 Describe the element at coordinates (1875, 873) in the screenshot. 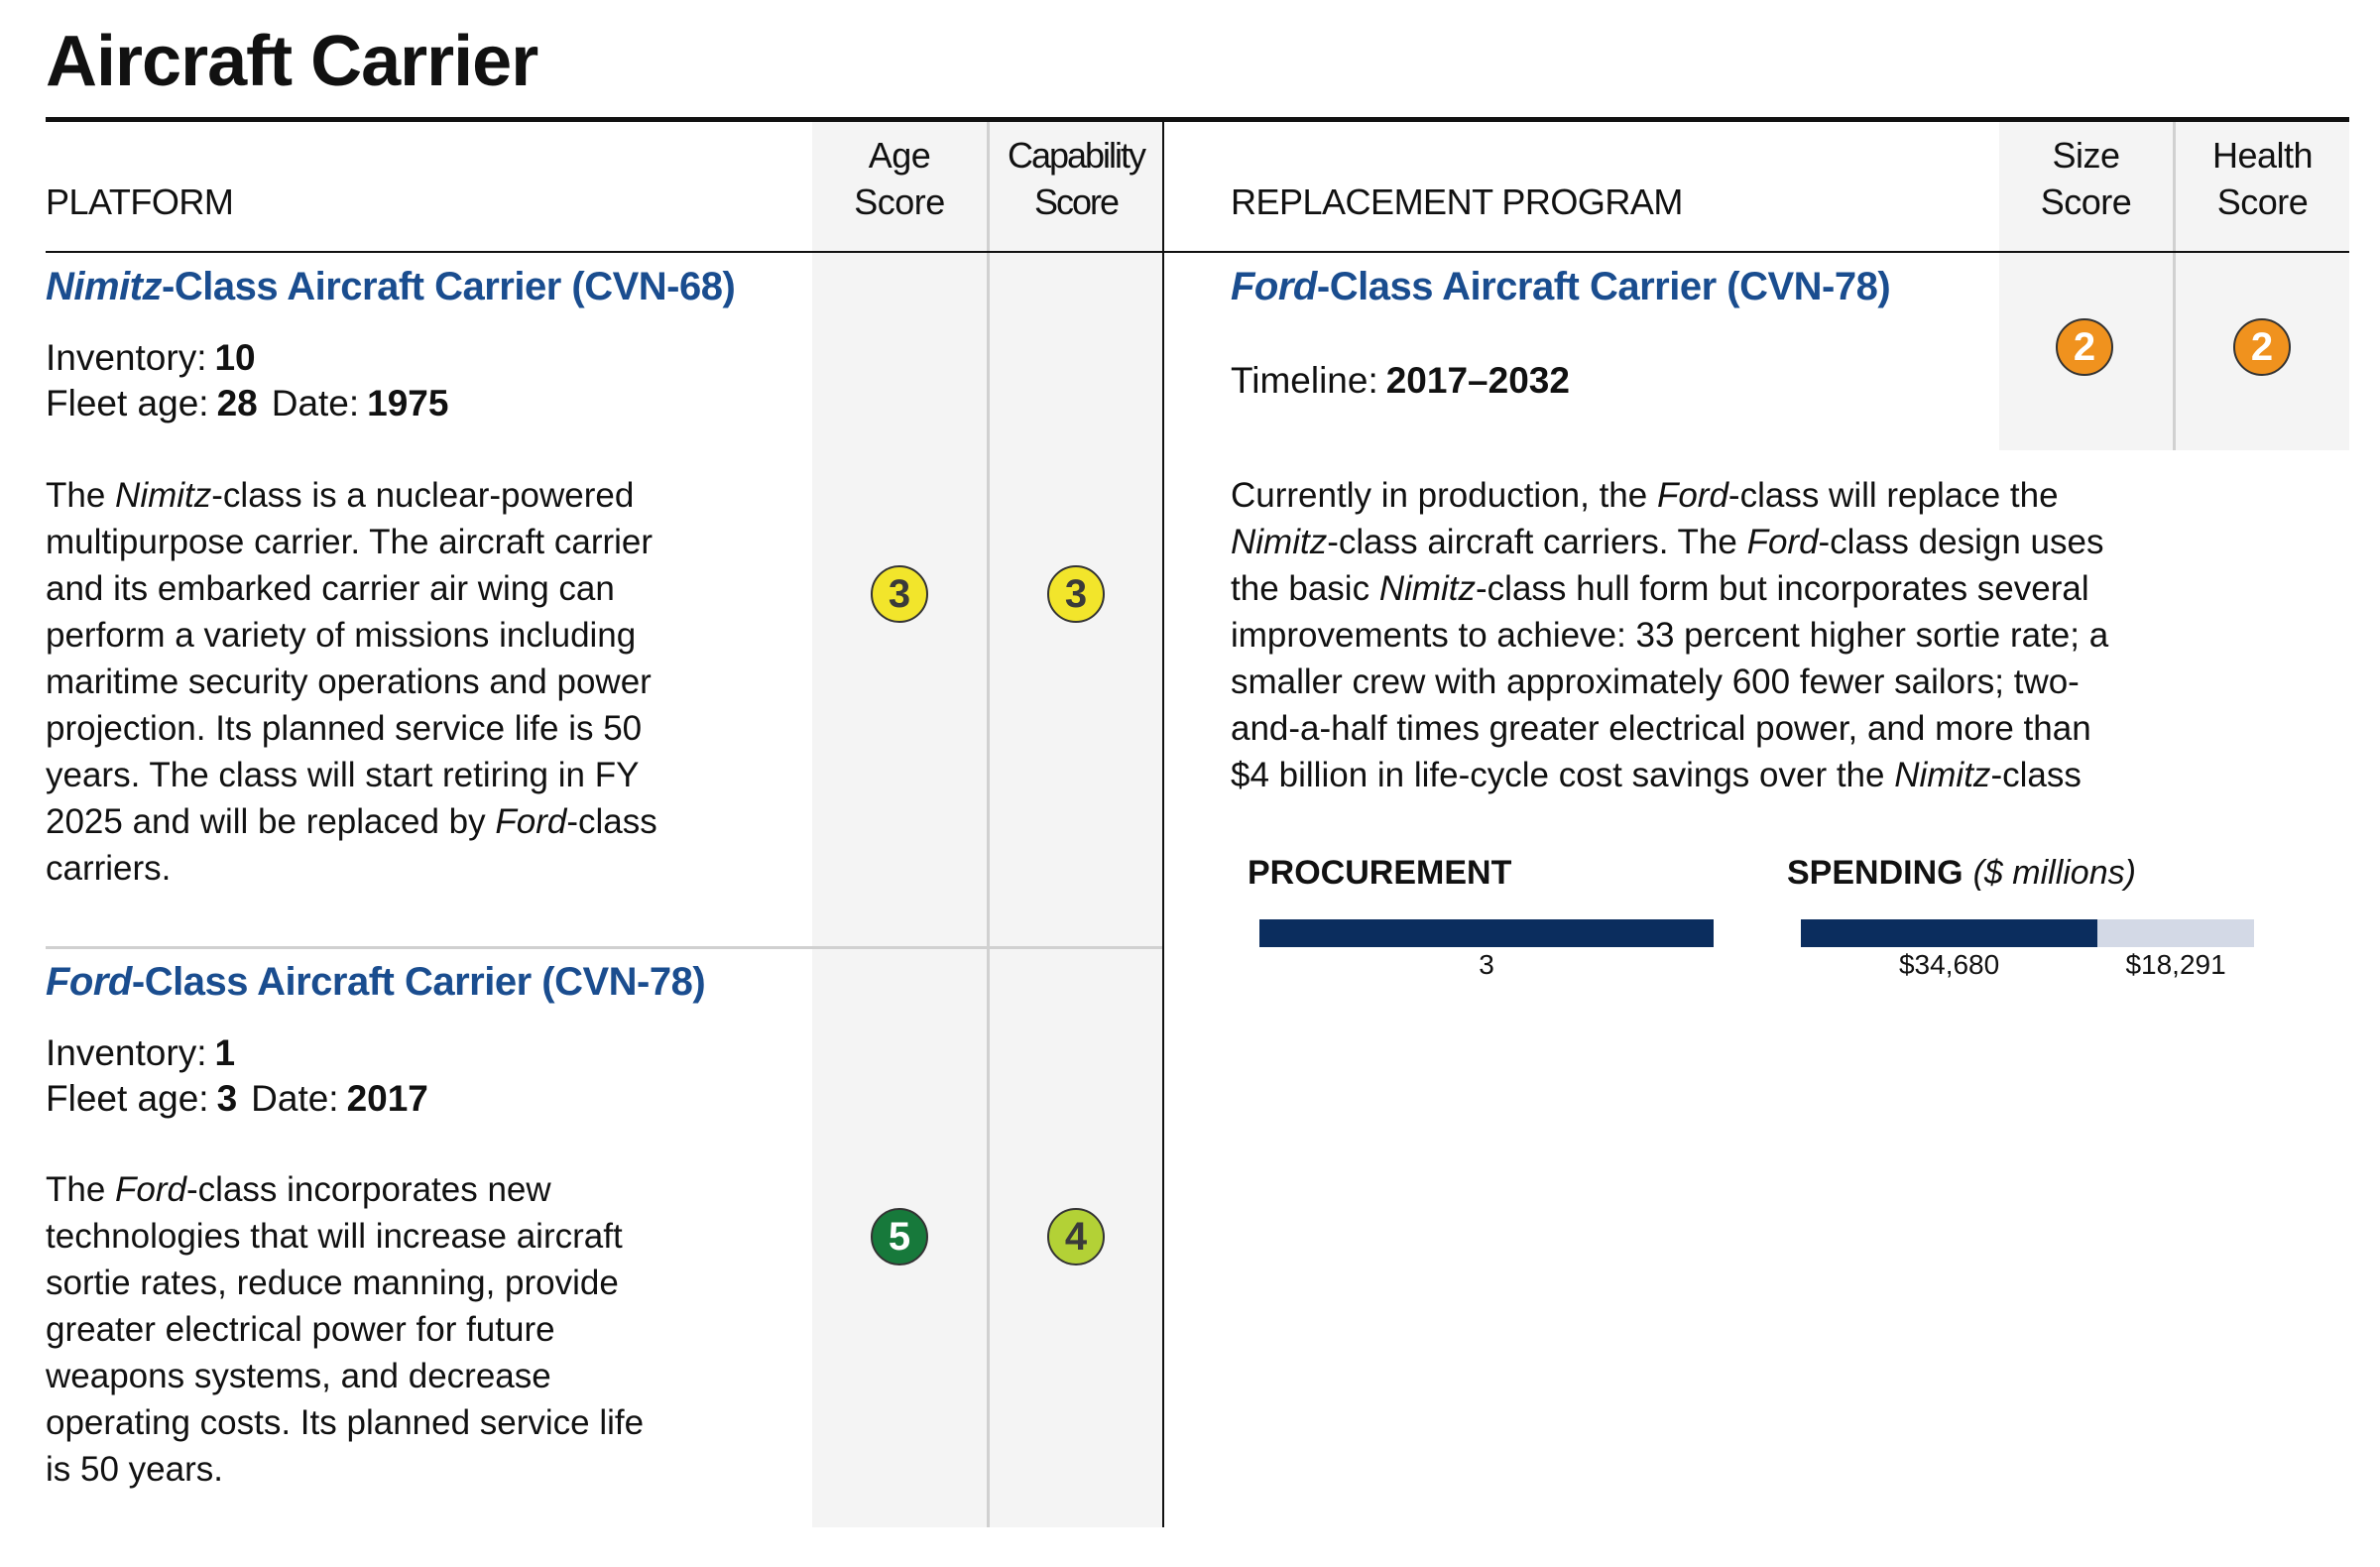

I see `chart-title-text: SPENDING` at that location.